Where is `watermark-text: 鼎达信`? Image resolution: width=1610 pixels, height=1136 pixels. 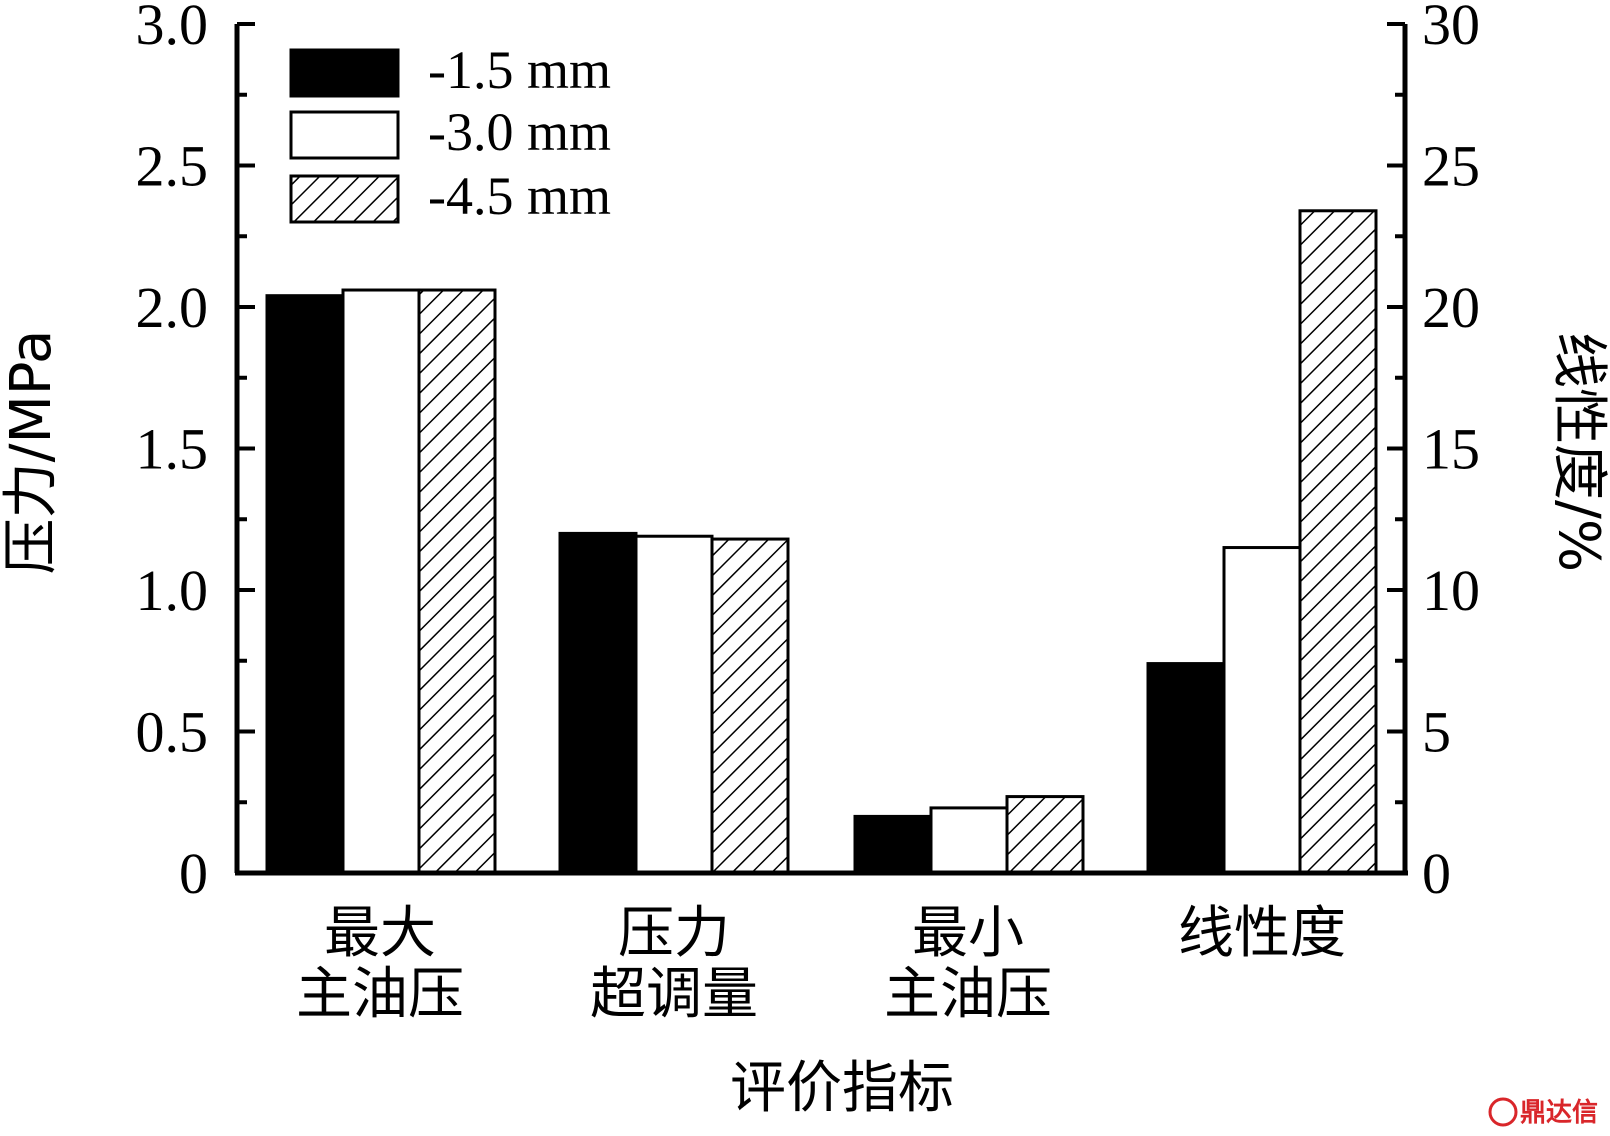
watermark-text: 鼎达信 is located at coordinates (1559, 1113).